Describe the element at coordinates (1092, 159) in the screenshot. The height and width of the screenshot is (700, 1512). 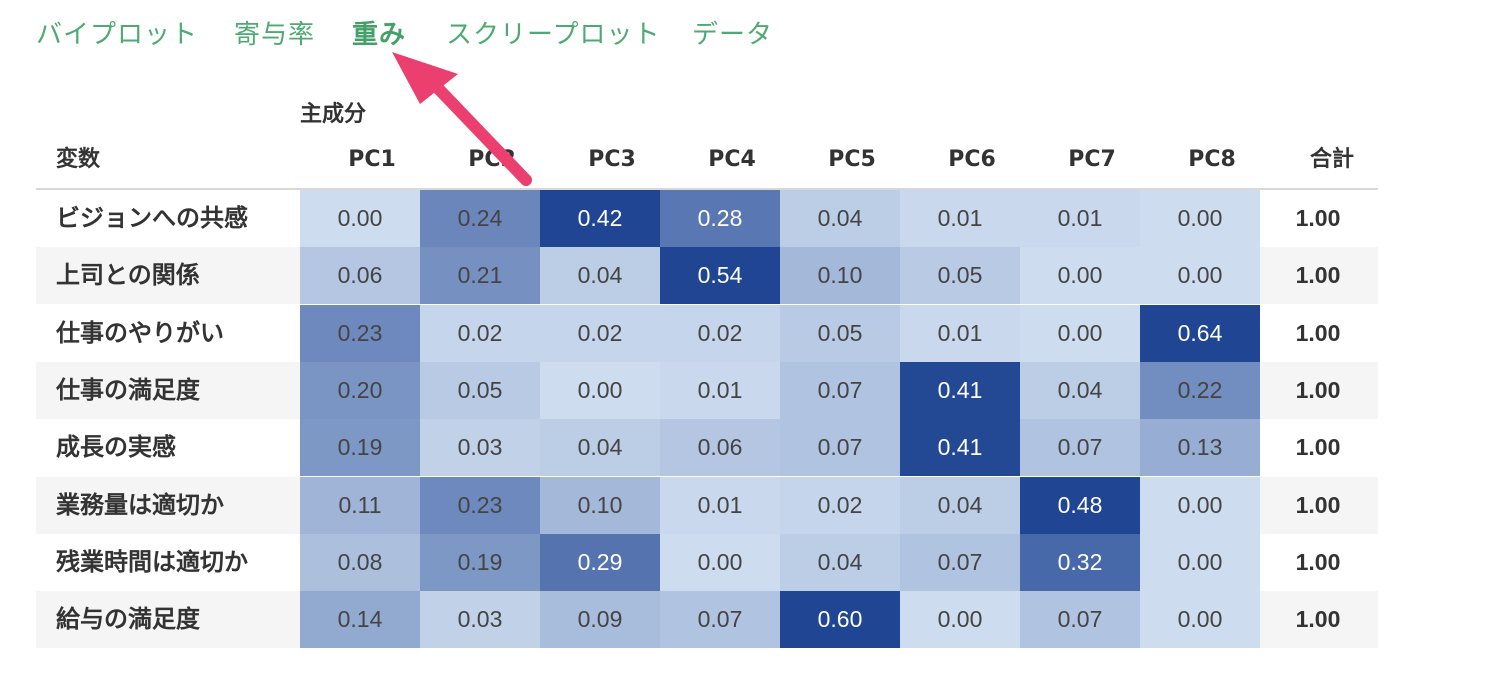
I see `column-header-pc7: PC7` at that location.